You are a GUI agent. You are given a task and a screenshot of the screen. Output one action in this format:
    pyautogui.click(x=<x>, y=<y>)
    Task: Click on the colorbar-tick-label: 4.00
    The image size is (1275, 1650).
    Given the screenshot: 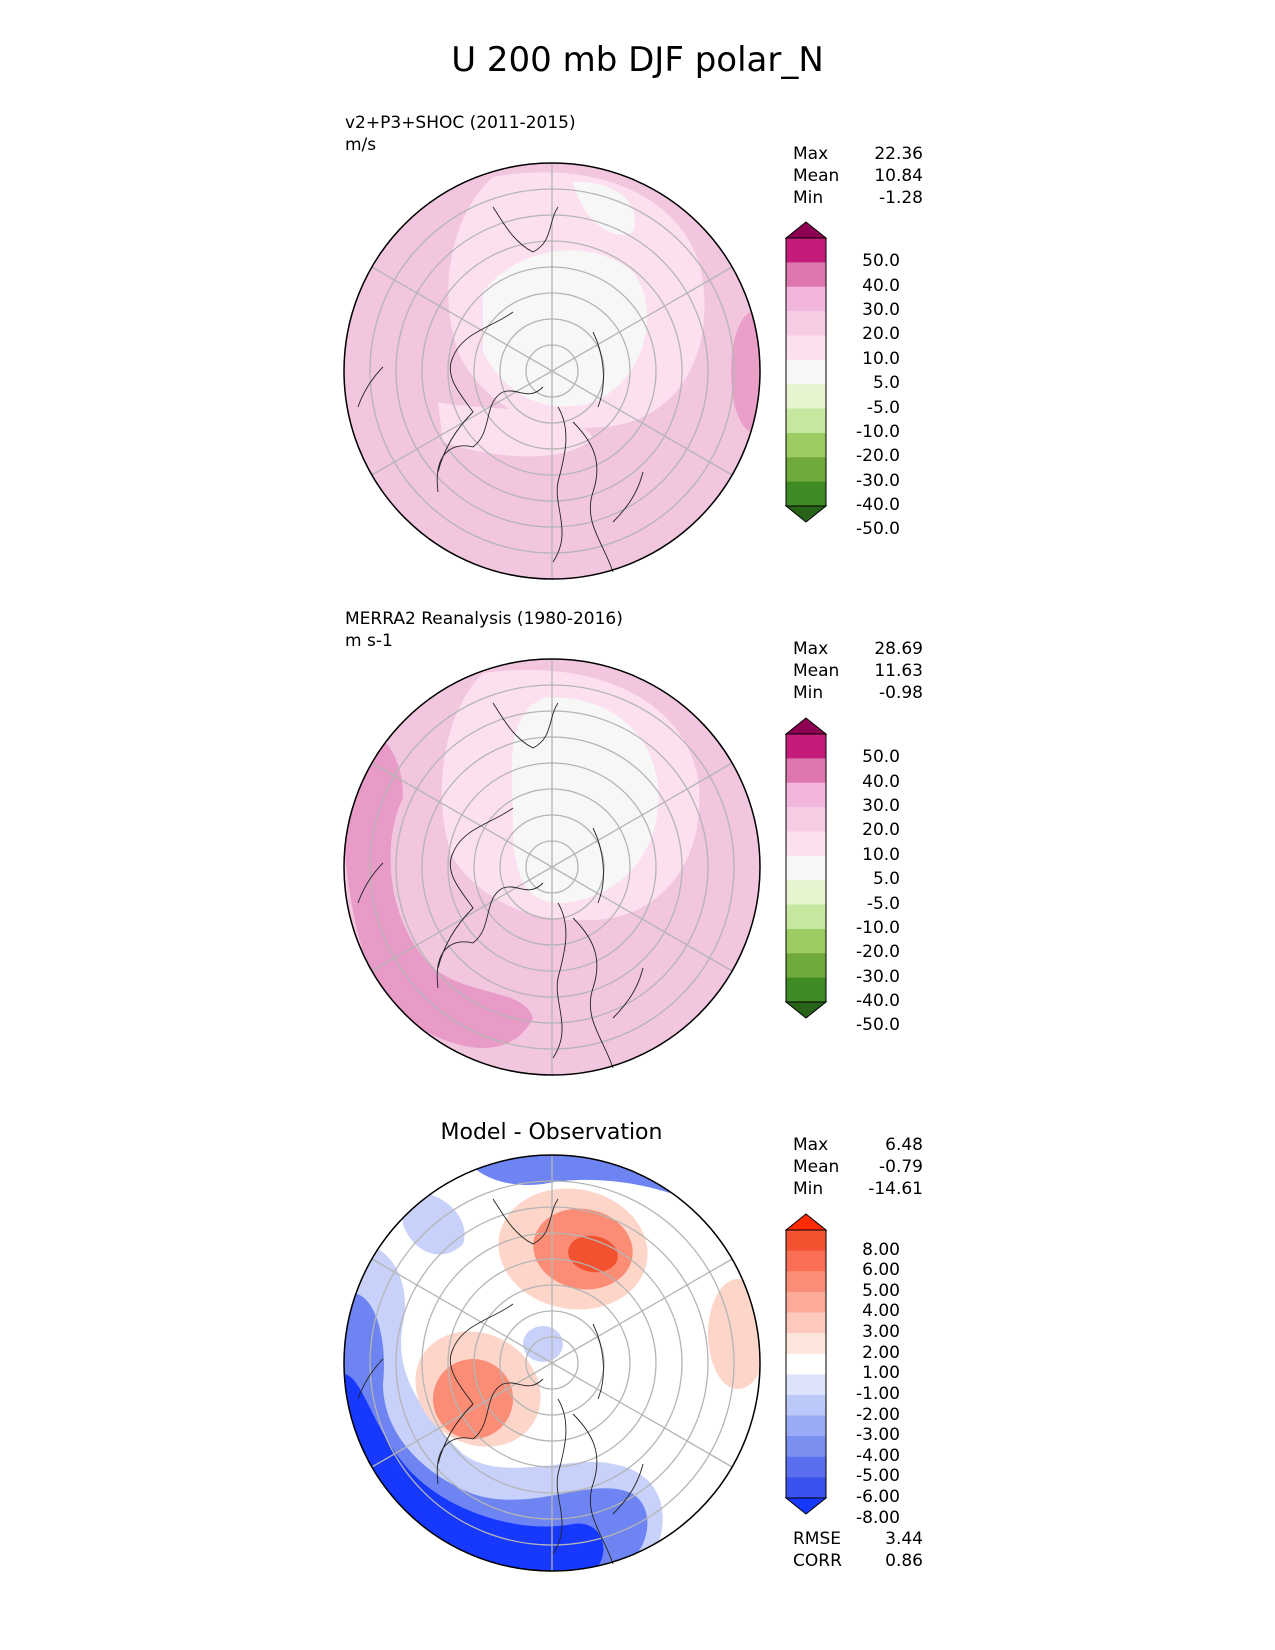 What is the action you would take?
    pyautogui.click(x=881, y=1311)
    